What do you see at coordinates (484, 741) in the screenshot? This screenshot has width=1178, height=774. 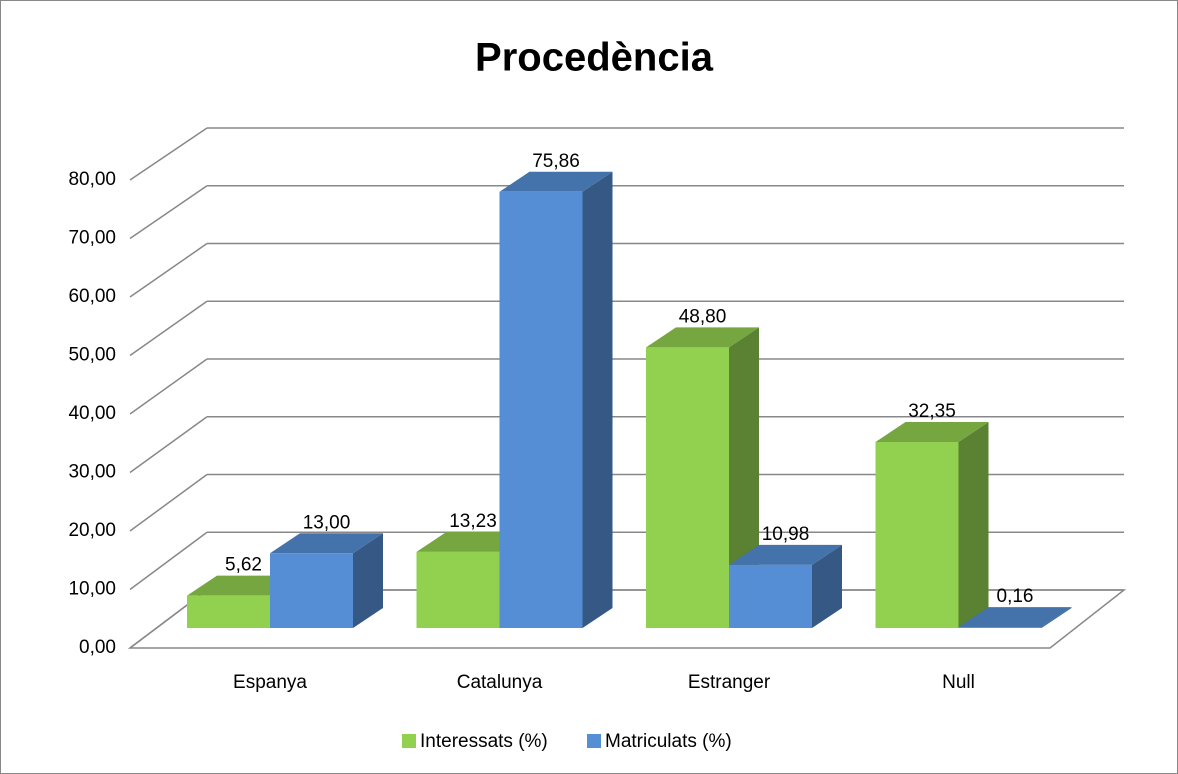 I see `legend-label: Interessats (%)` at bounding box center [484, 741].